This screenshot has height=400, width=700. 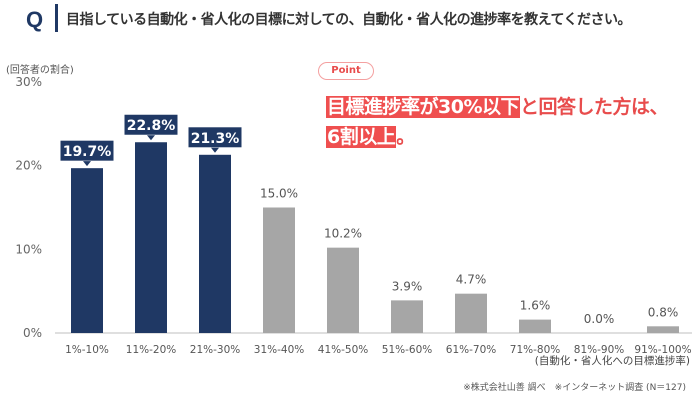 I want to click on y-tick-label: 30%, so click(x=28, y=82).